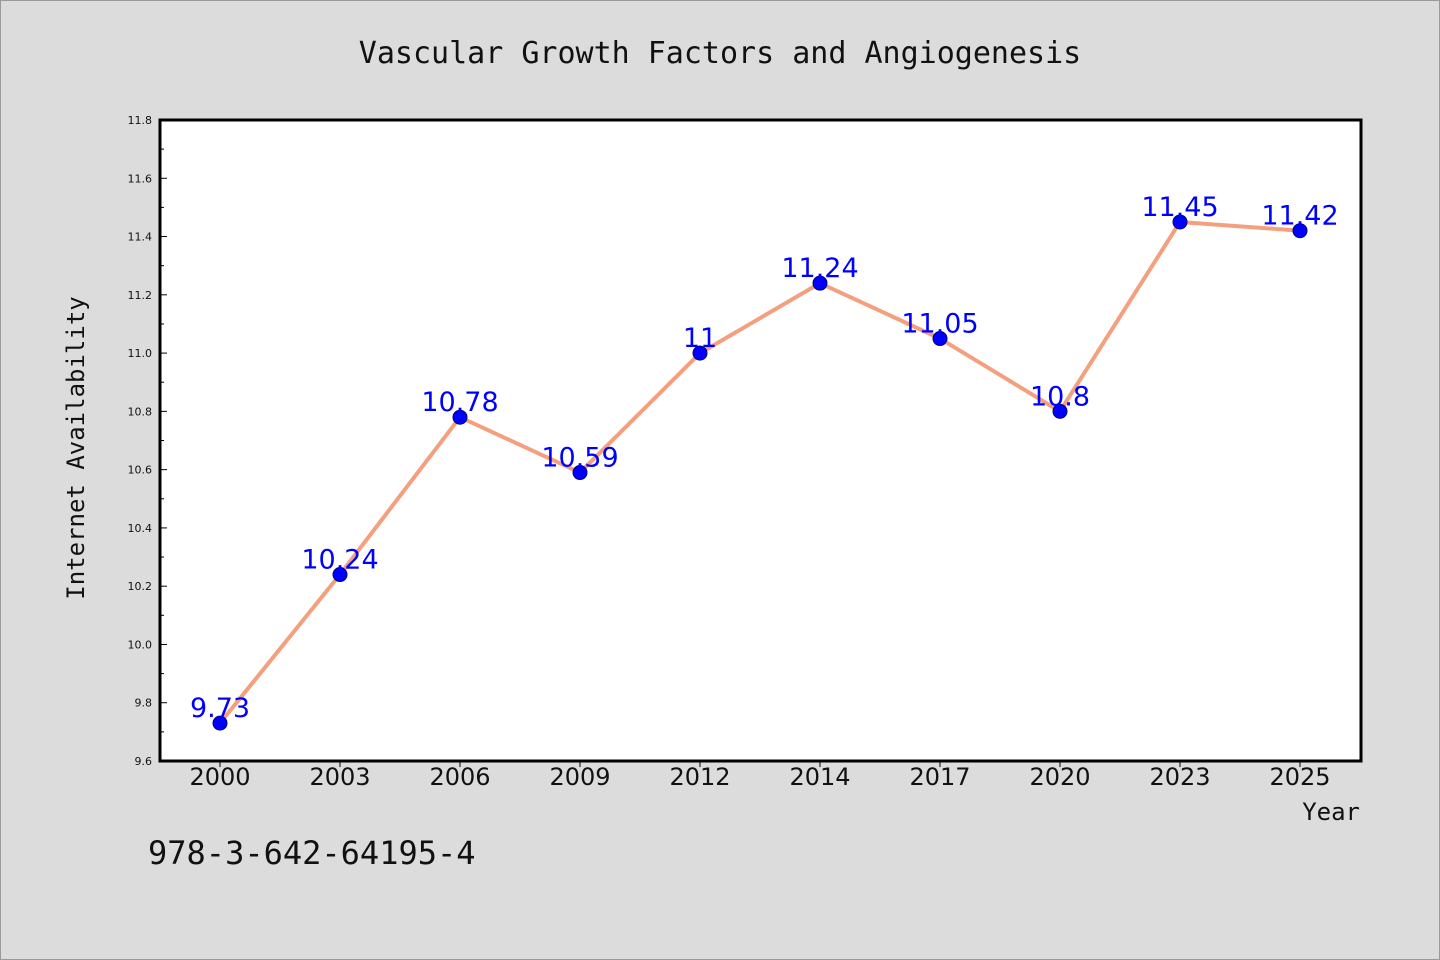  What do you see at coordinates (939, 324) in the screenshot?
I see `data-label: 11.05` at bounding box center [939, 324].